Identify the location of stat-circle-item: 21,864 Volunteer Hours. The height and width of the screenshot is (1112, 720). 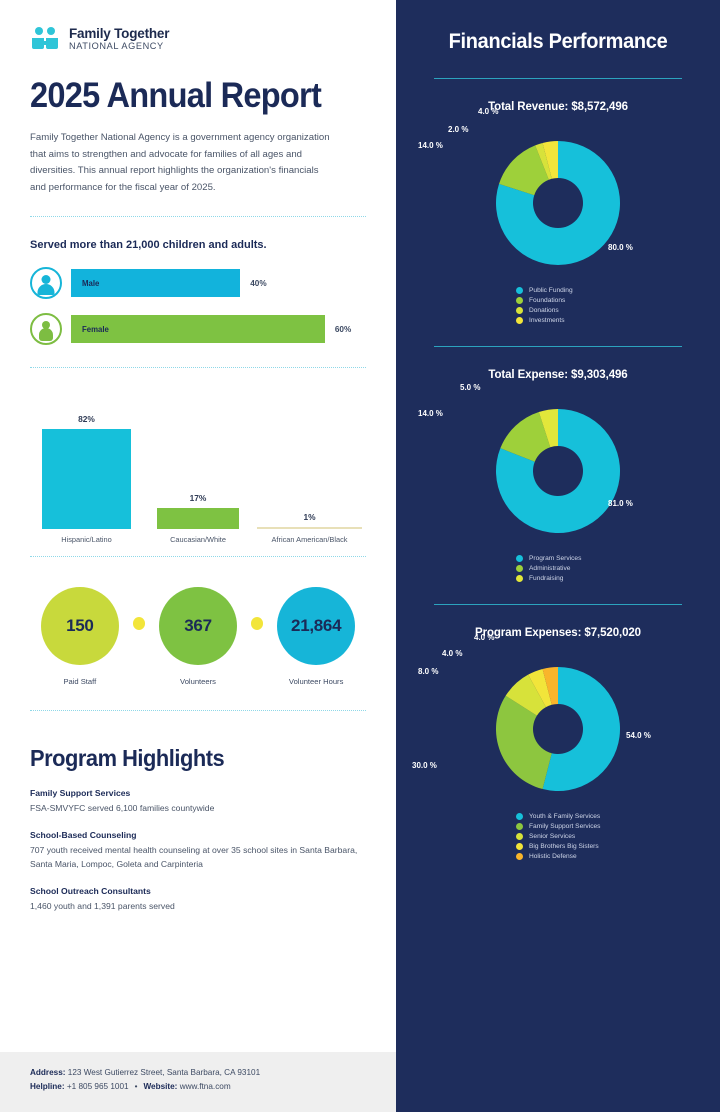
(316, 636).